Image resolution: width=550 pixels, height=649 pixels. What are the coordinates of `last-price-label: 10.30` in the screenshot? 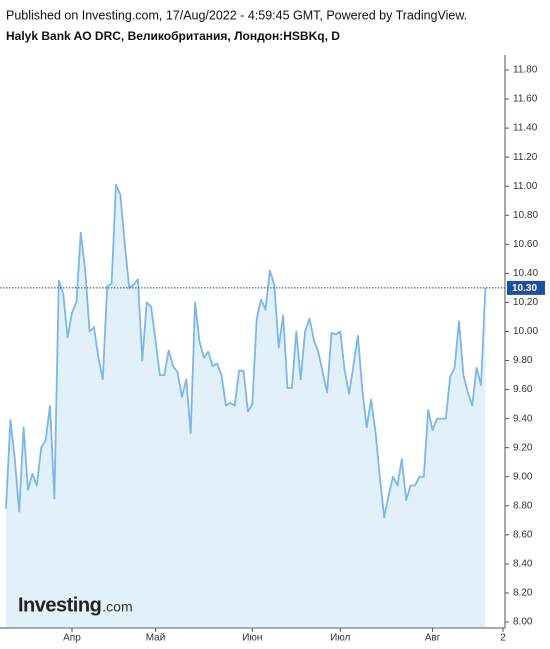 It's located at (524, 288).